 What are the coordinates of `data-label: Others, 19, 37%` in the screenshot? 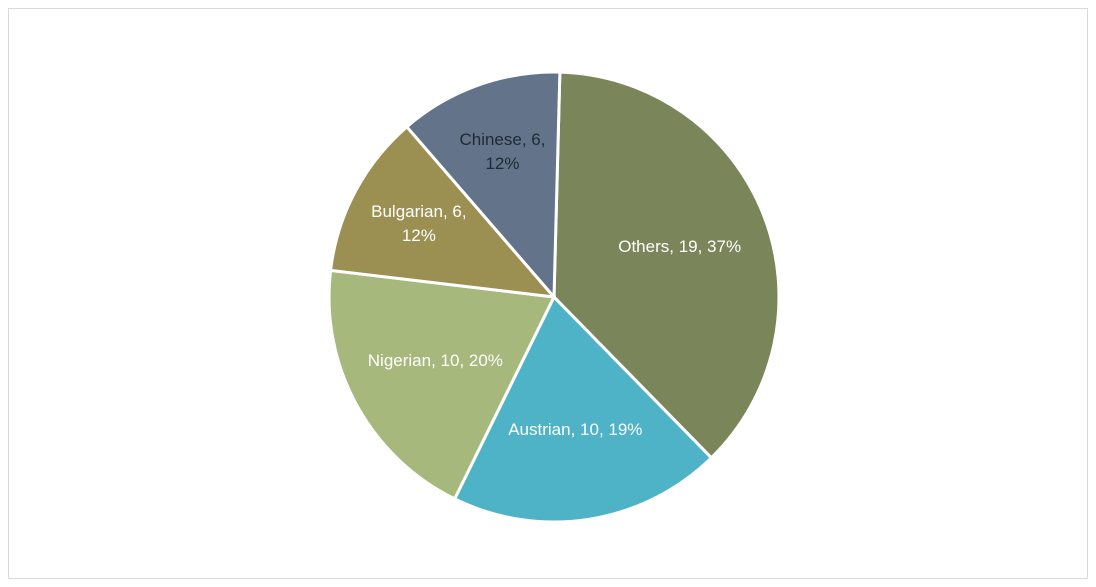 It's located at (679, 246).